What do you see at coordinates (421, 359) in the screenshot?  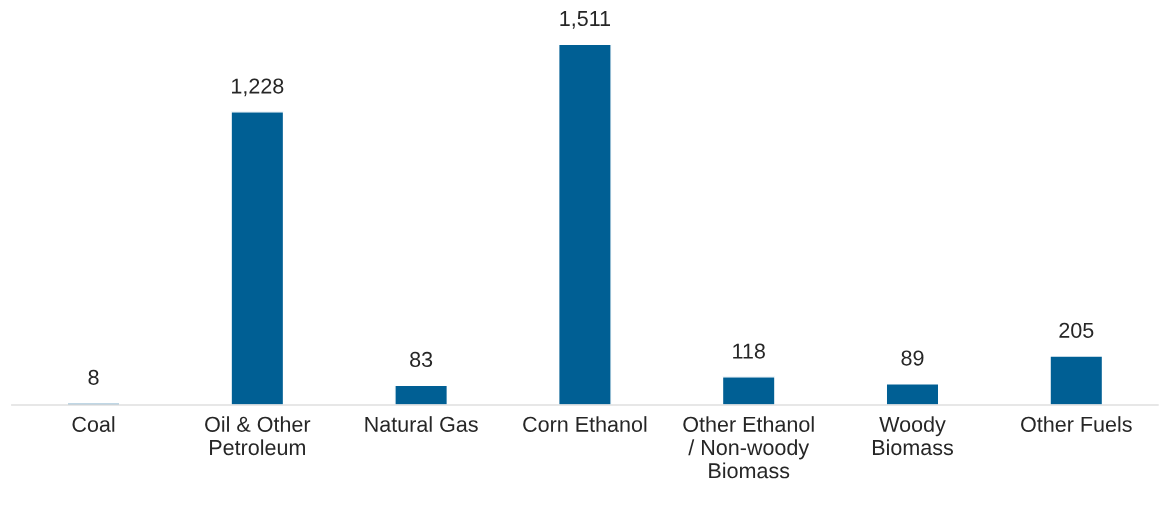 I see `data-label: 83` at bounding box center [421, 359].